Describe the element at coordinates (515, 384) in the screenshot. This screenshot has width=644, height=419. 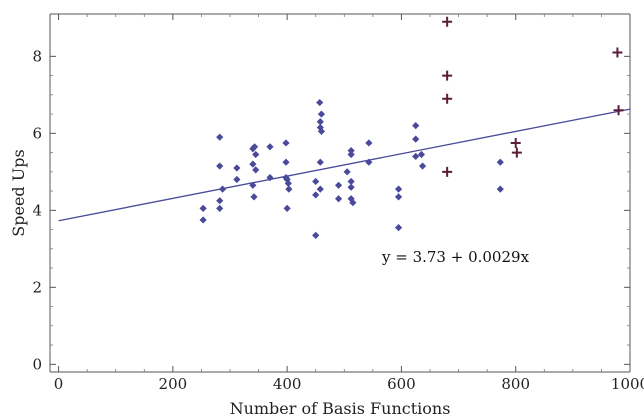
I see `x-tick-label: 800` at that location.